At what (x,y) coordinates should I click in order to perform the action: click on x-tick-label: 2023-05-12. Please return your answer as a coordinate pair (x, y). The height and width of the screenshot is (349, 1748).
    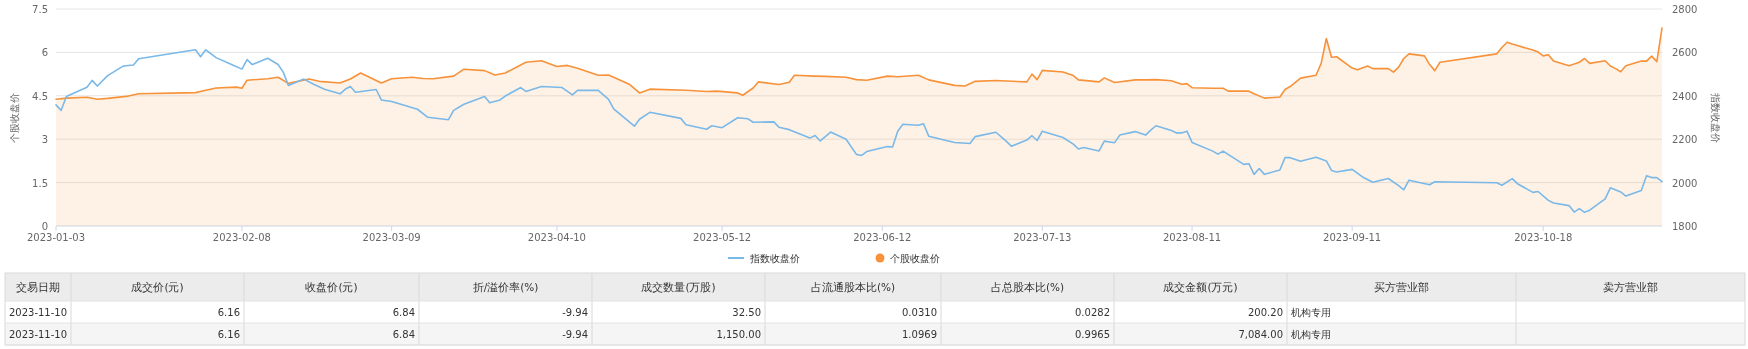
    Looking at the image, I should click on (722, 237).